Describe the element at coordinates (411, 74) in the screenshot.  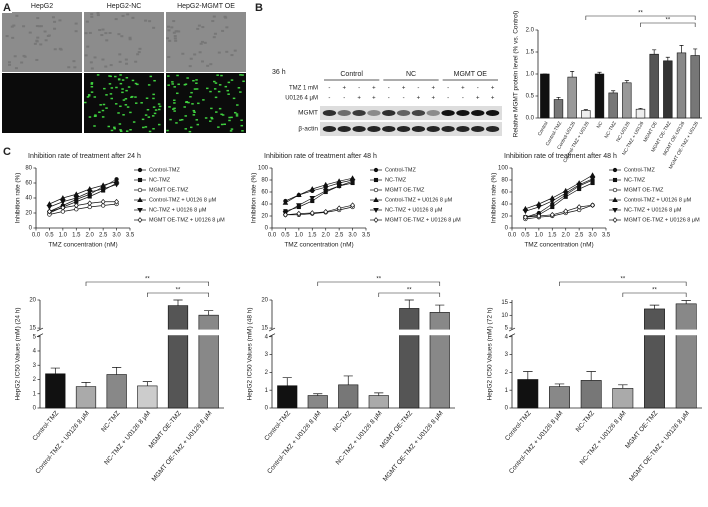
I see `group-label: NC` at that location.